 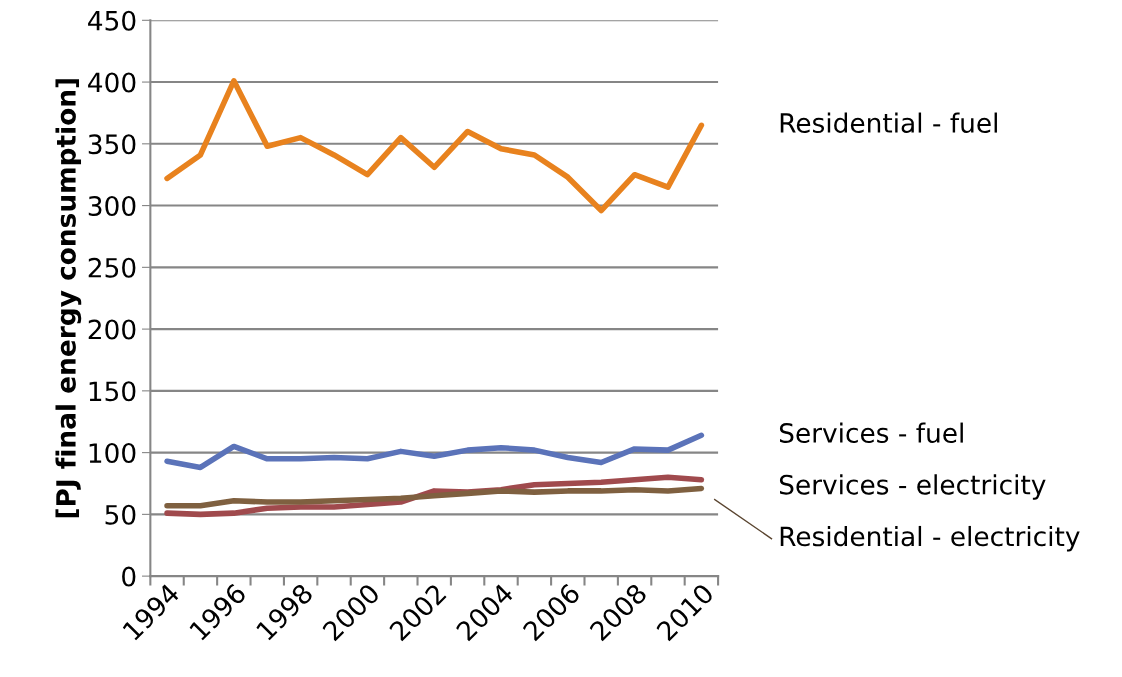 I want to click on y-tick-label: 200, so click(x=112, y=329).